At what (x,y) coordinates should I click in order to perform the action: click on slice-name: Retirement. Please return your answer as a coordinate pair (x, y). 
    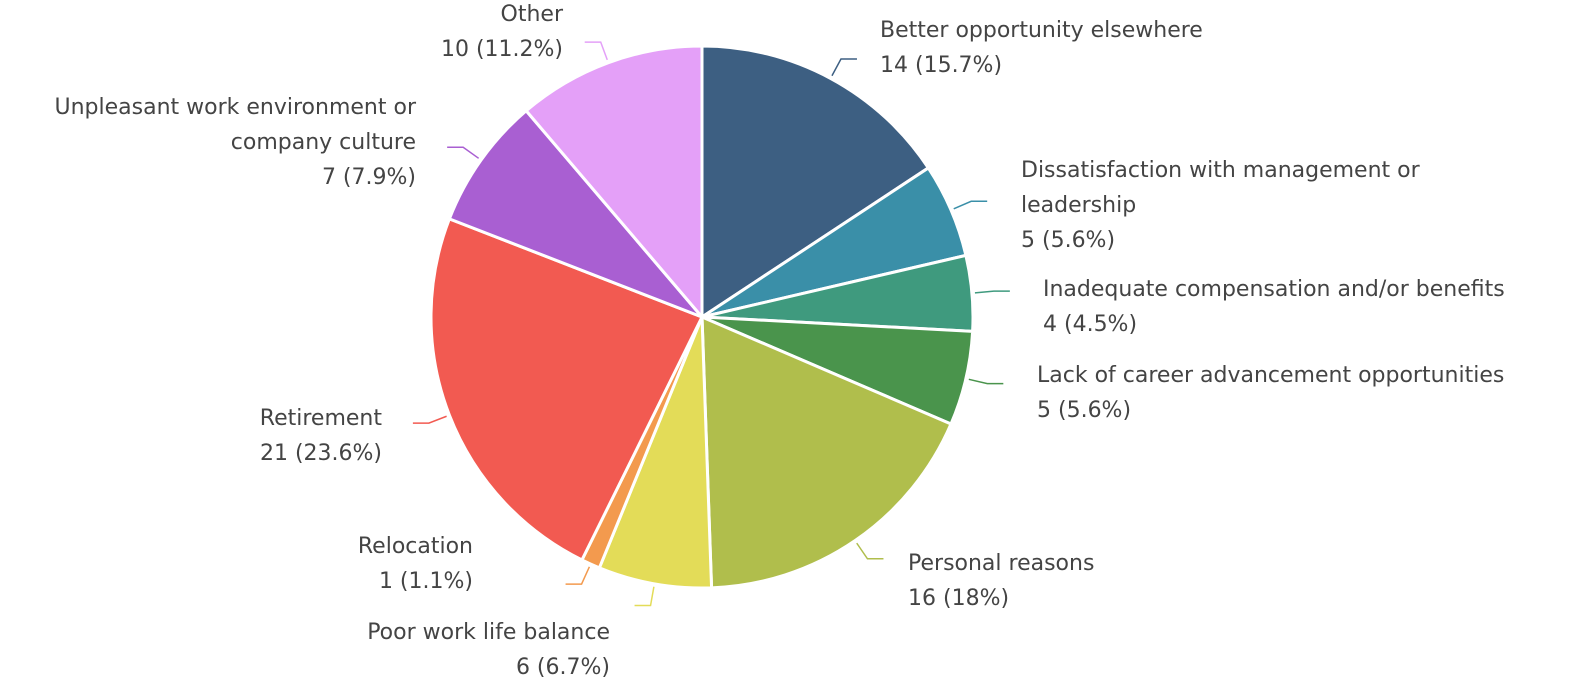
    Looking at the image, I should click on (320, 418).